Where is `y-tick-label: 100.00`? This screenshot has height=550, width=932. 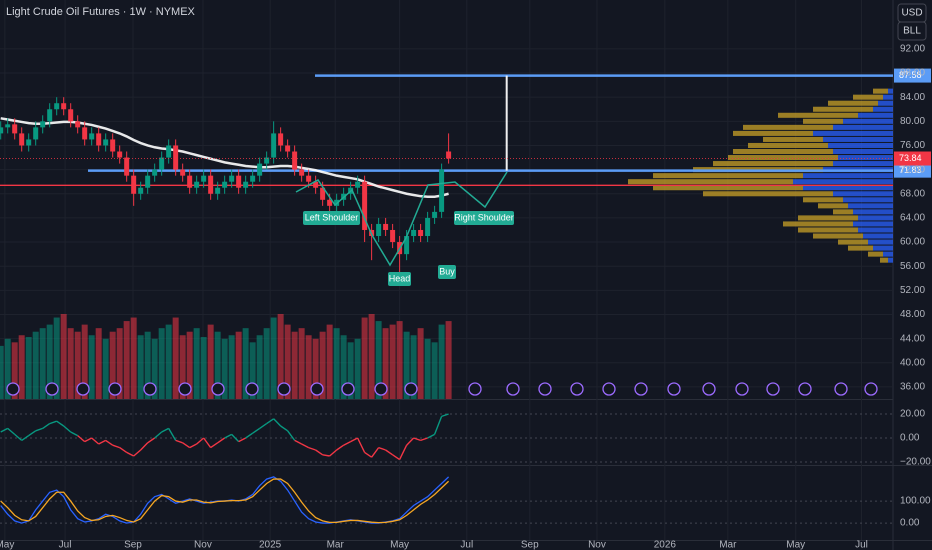 y-tick-label: 100.00 is located at coordinates (915, 501).